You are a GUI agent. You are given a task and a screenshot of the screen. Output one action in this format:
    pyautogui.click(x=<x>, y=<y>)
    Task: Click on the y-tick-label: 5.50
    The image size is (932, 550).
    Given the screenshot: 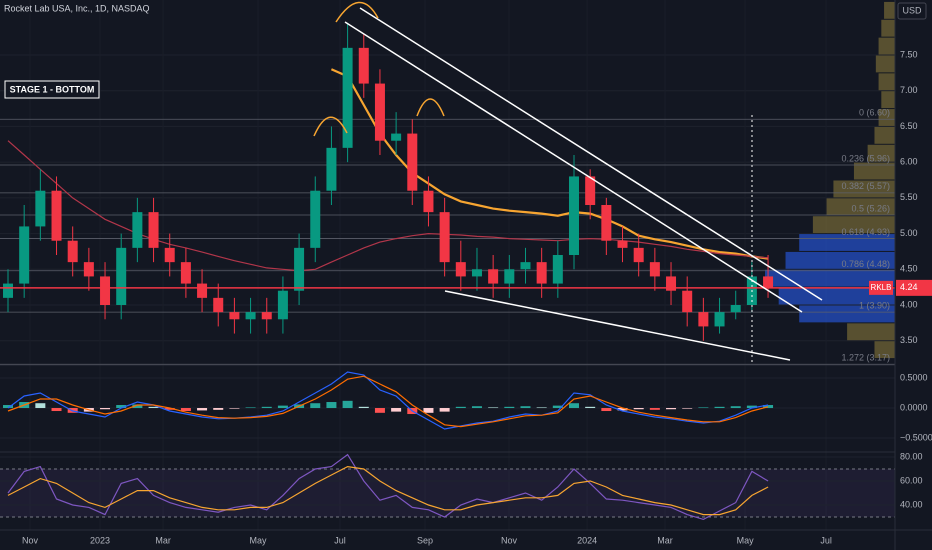 What is the action you would take?
    pyautogui.click(x=909, y=197)
    